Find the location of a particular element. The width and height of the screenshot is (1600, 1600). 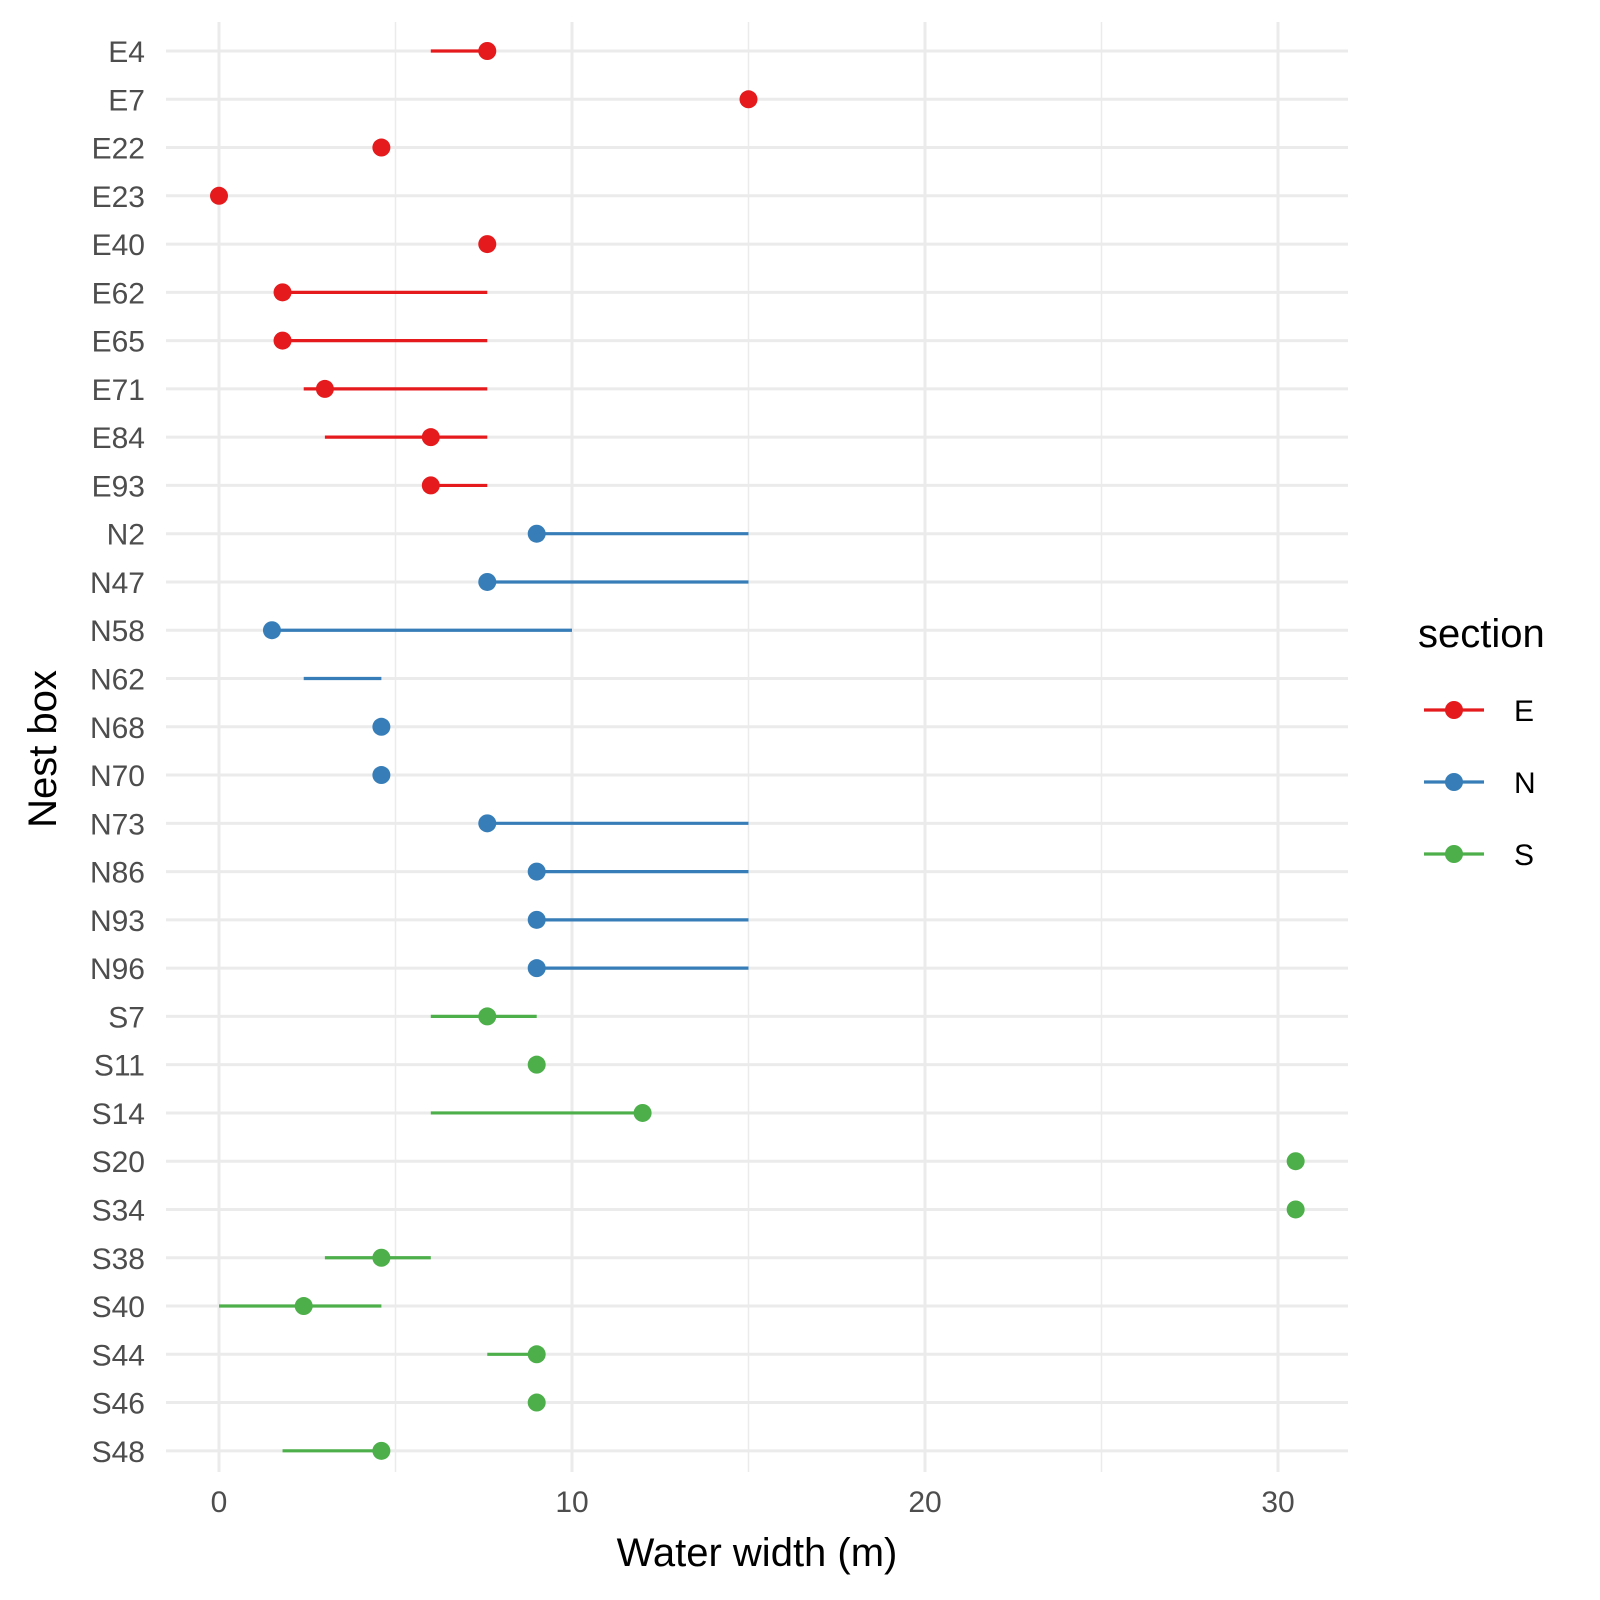

y-tick-label: E71 is located at coordinates (118, 390).